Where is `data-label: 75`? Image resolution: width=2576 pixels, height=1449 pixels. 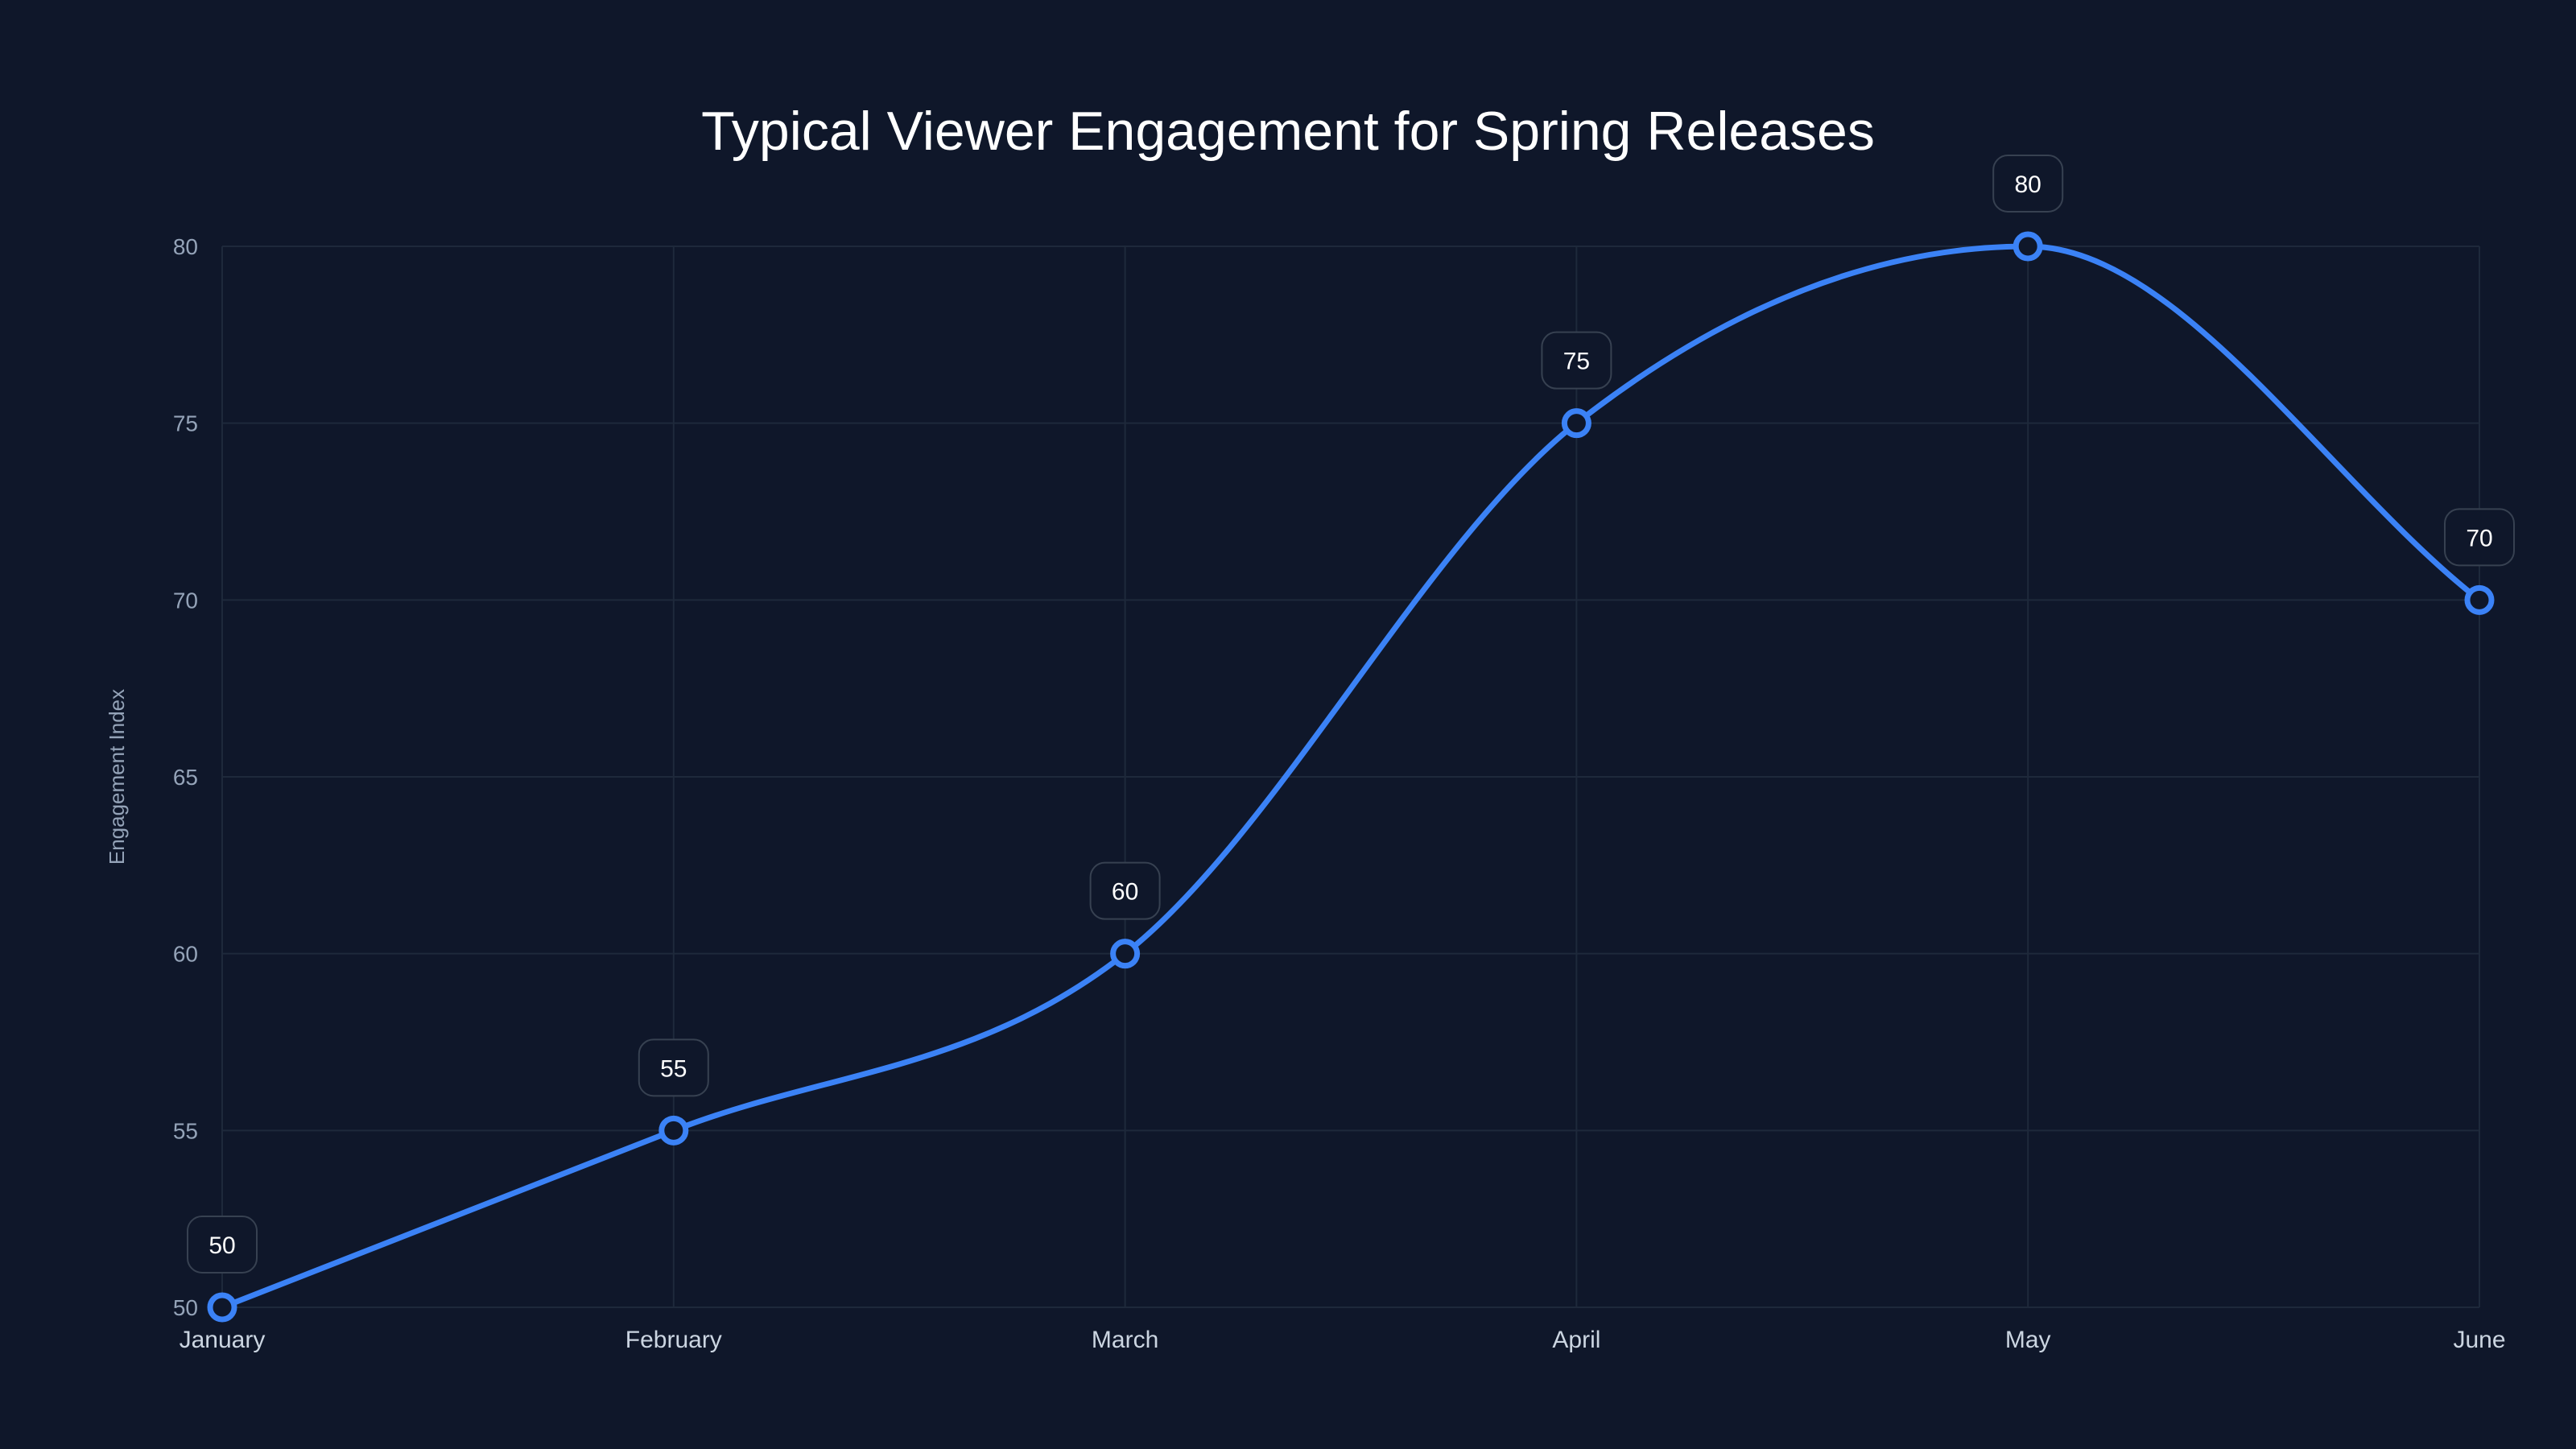
data-label: 75 is located at coordinates (1576, 362).